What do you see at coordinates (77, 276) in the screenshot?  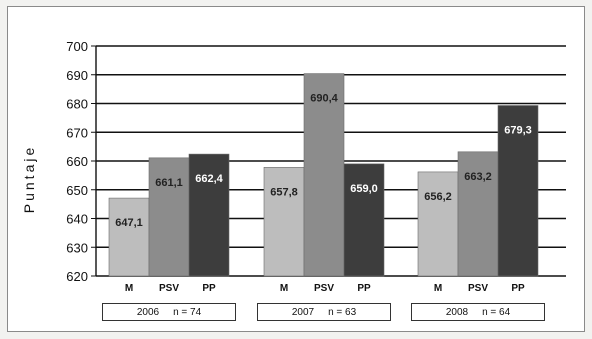 I see `y-tick-label: 620` at bounding box center [77, 276].